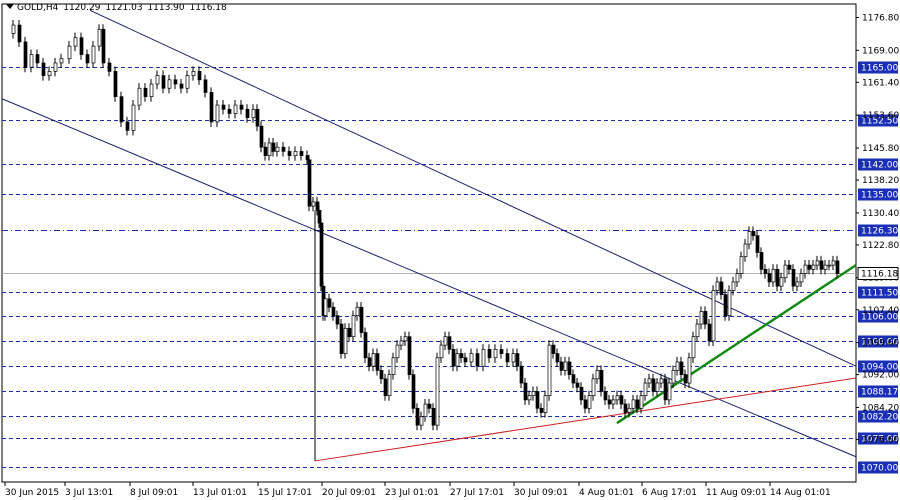 The width and height of the screenshot is (900, 500). Describe the element at coordinates (220, 493) in the screenshot. I see `x-tick-label: 13 Jul 01:01` at that location.